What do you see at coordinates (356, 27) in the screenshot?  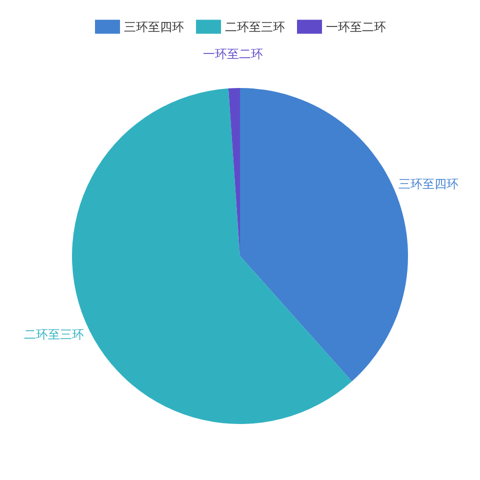 I see `legend-label: 一环至二环` at bounding box center [356, 27].